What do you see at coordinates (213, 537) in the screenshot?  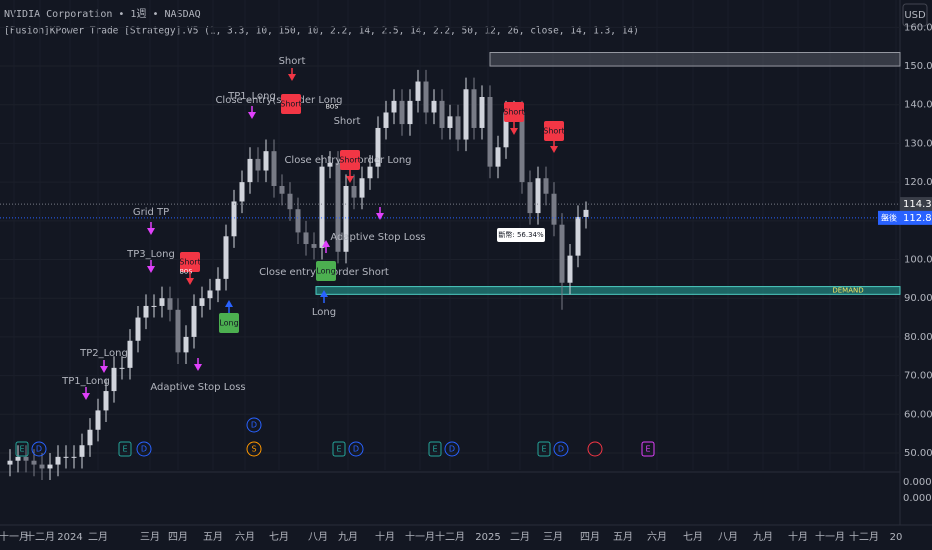 I see `x-tick-label: 五月` at bounding box center [213, 537].